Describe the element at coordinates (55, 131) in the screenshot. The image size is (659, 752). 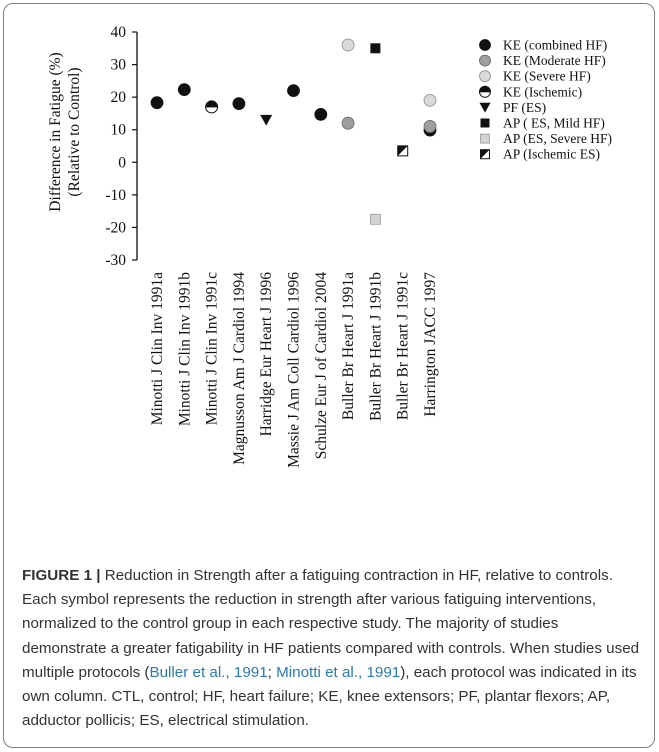
I see `y-axis-label-line1: Difference in Fatigue (%)` at that location.